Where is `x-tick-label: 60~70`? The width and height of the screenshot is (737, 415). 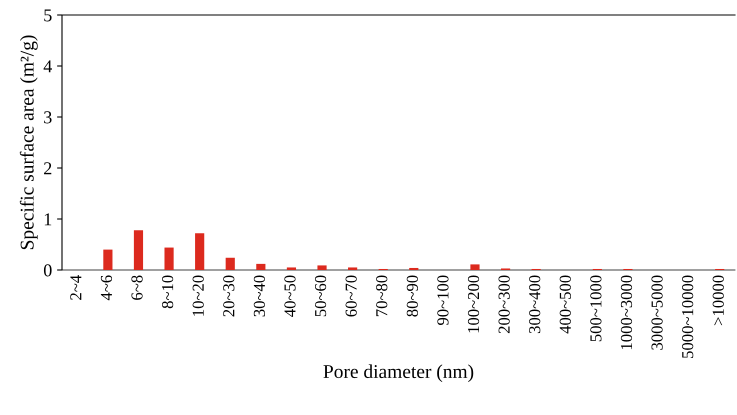 x-tick-label: 60~70 is located at coordinates (351, 296).